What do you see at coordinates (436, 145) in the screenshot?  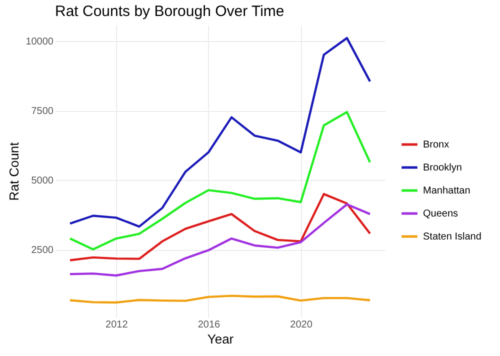 I see `legend-label: Bronx` at bounding box center [436, 145].